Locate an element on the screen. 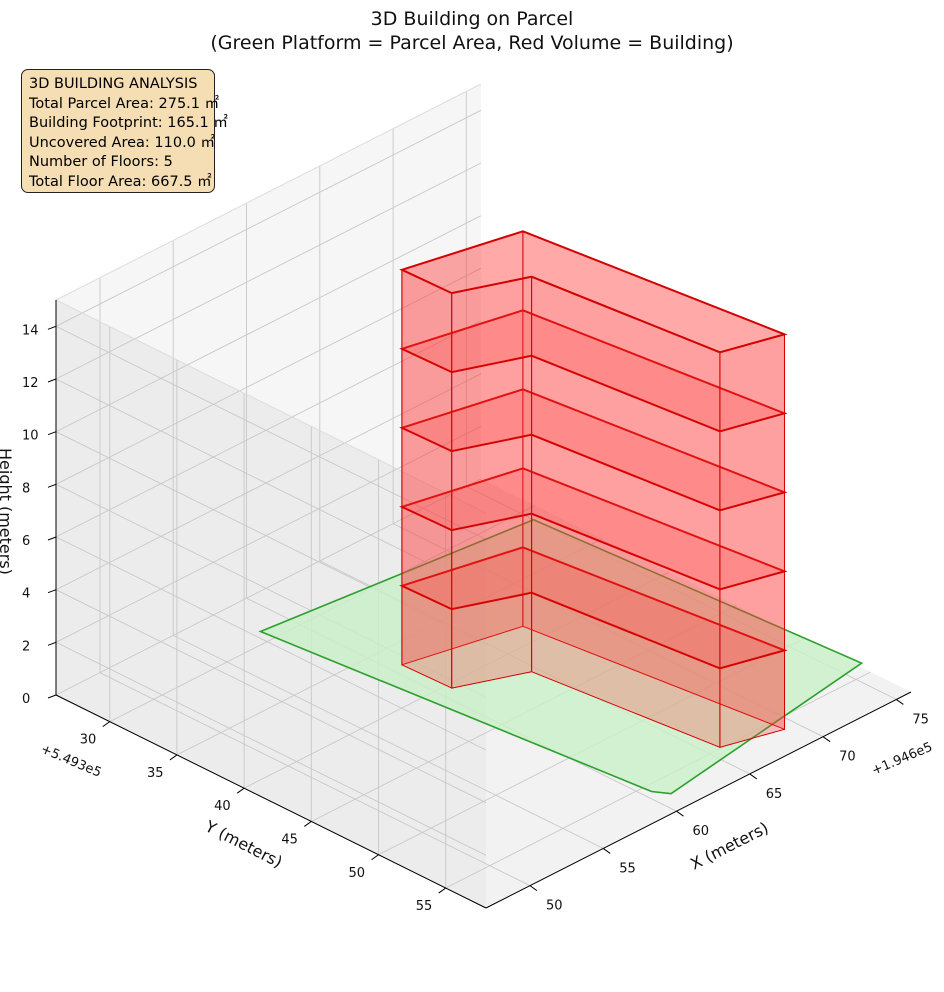 The width and height of the screenshot is (944, 992). info-line-parcel-area: Total Parcel Area: 275.1 ㎡ is located at coordinates (124, 103).